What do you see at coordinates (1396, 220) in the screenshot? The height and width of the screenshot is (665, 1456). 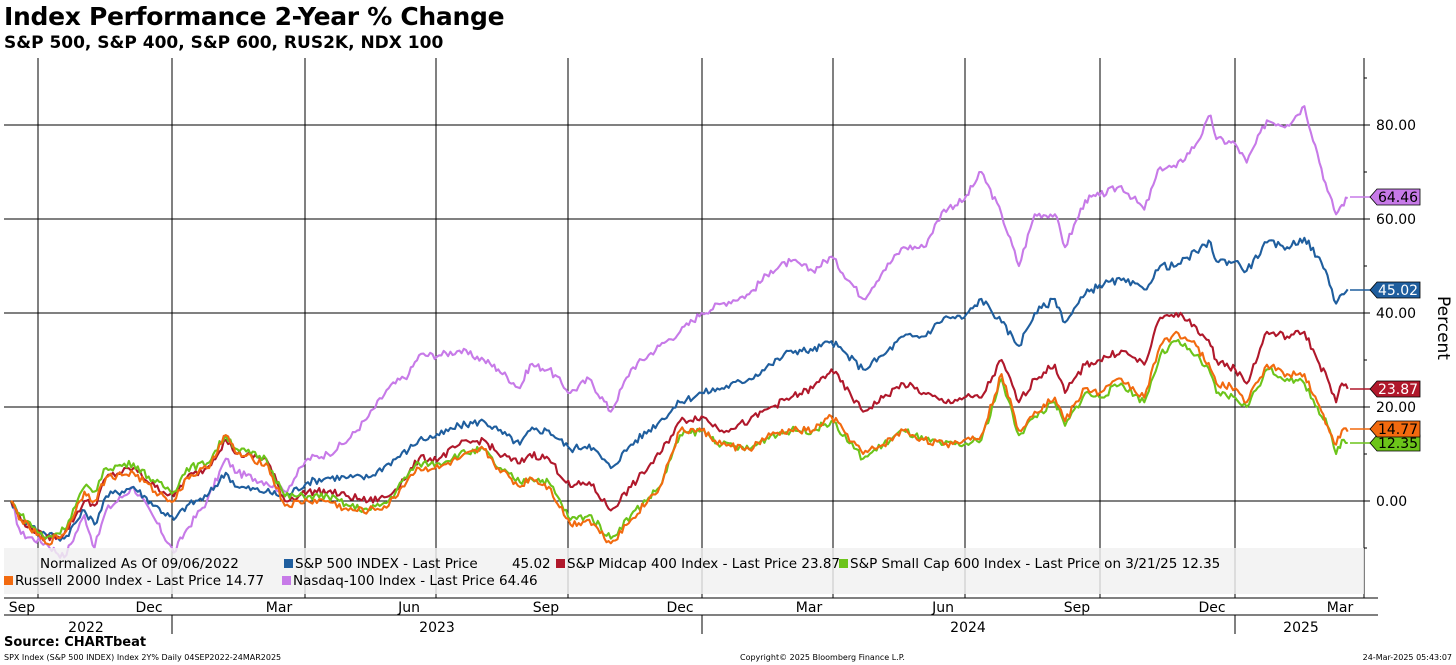 I see `y-tick-label: 60.00` at bounding box center [1396, 220].